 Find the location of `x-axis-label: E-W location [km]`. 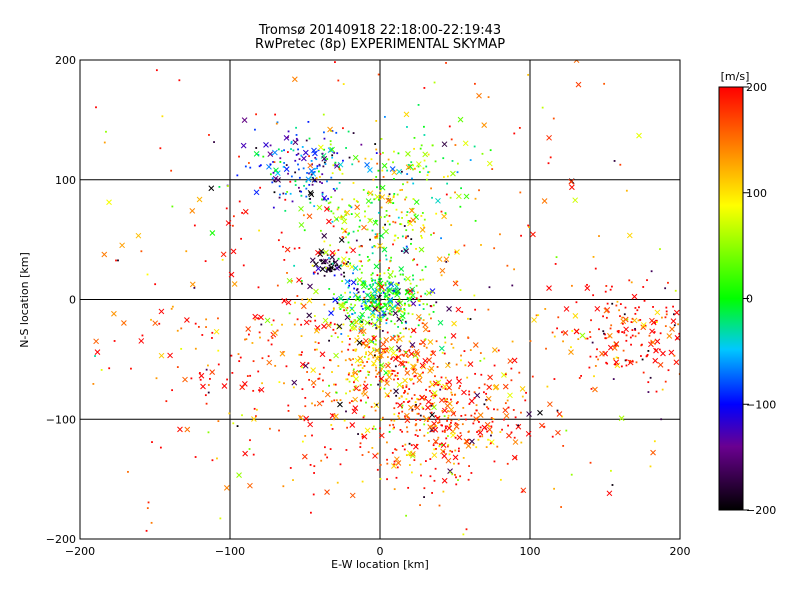

x-axis-label: E-W location [km] is located at coordinates (380, 564).